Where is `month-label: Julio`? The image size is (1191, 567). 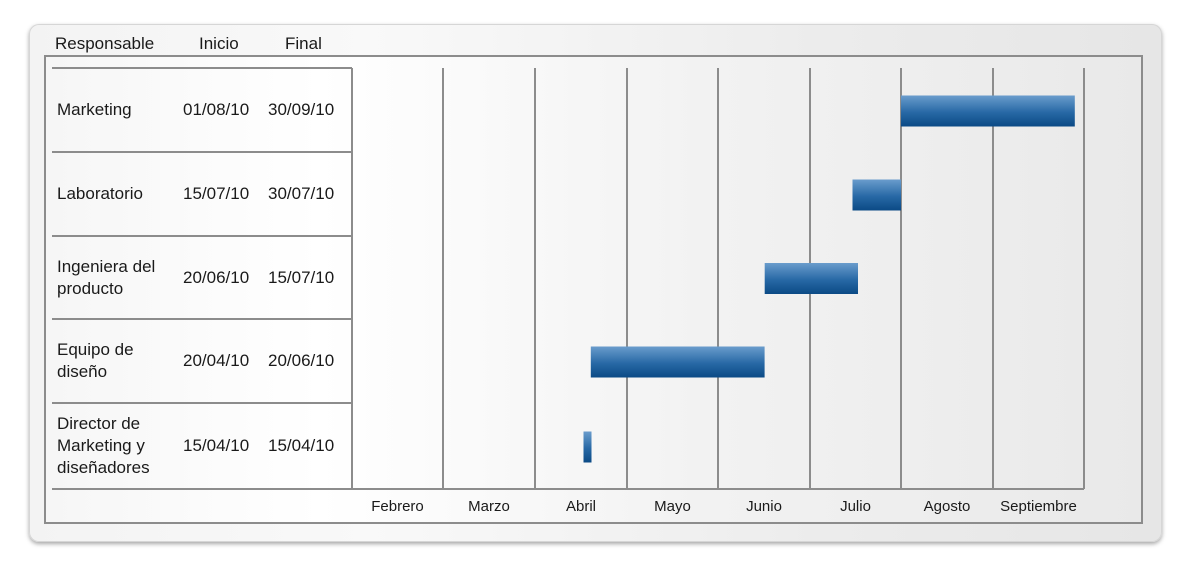
month-label: Julio is located at coordinates (855, 506).